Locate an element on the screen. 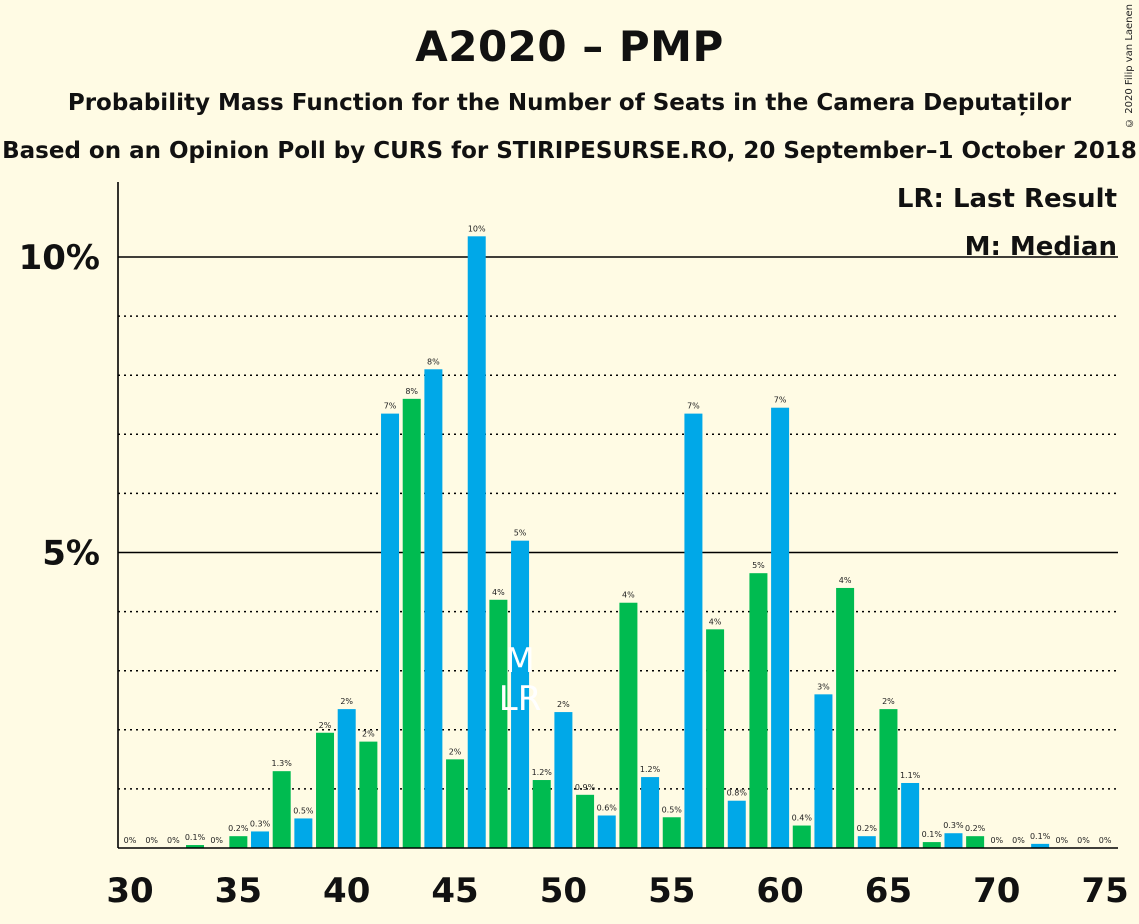 This screenshot has width=1139, height=924. data-label: 10% is located at coordinates (477, 228).